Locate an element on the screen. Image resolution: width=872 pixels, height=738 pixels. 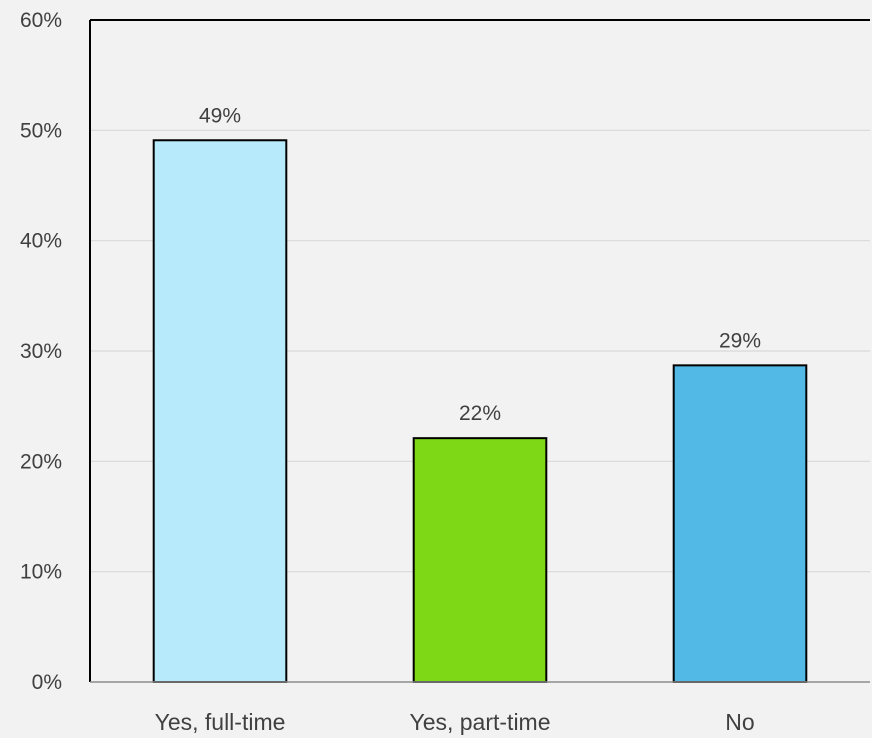
data-label: 49% is located at coordinates (220, 115).